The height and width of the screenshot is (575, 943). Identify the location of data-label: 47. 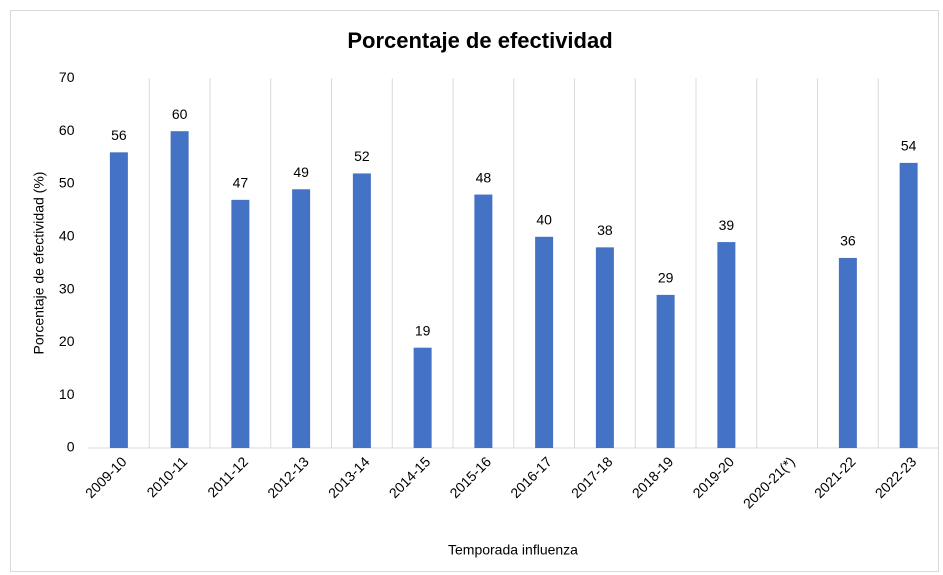
(241, 183).